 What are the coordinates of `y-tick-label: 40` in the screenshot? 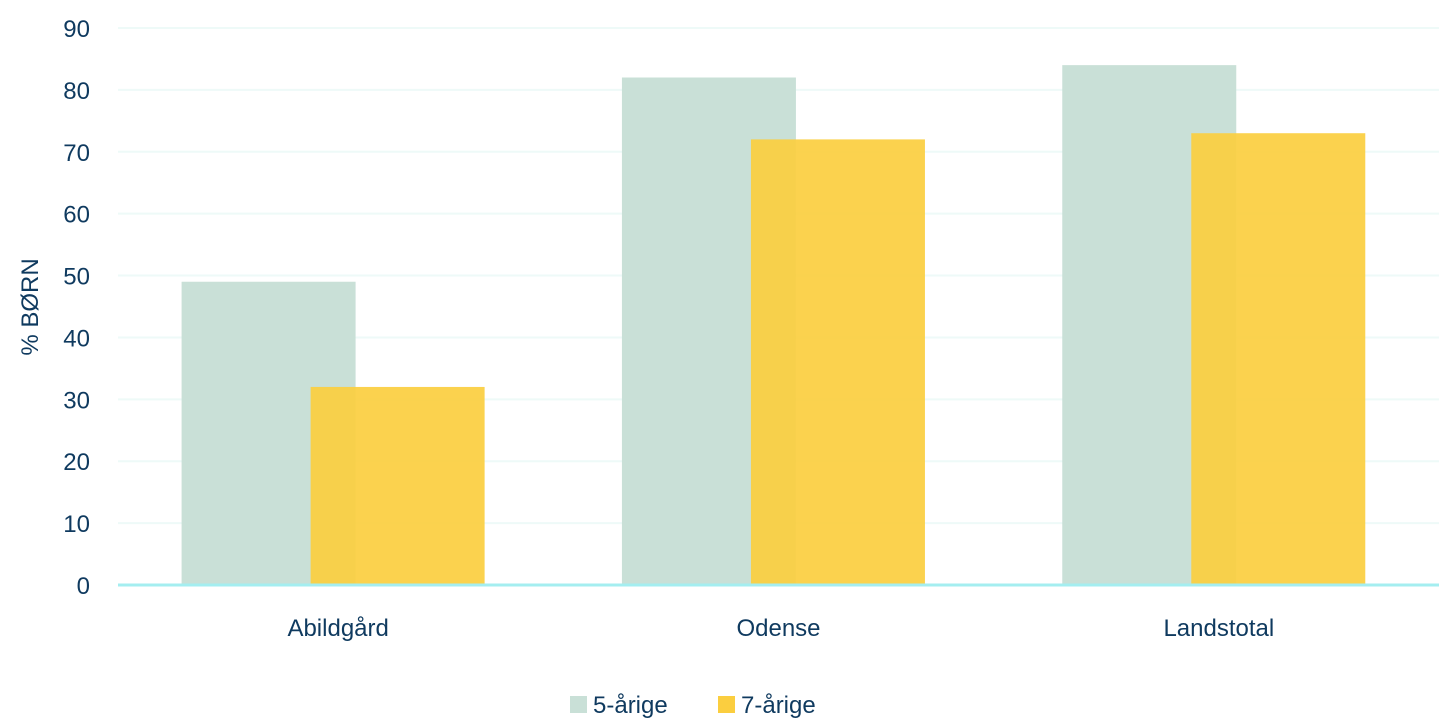 It's located at (76, 338).